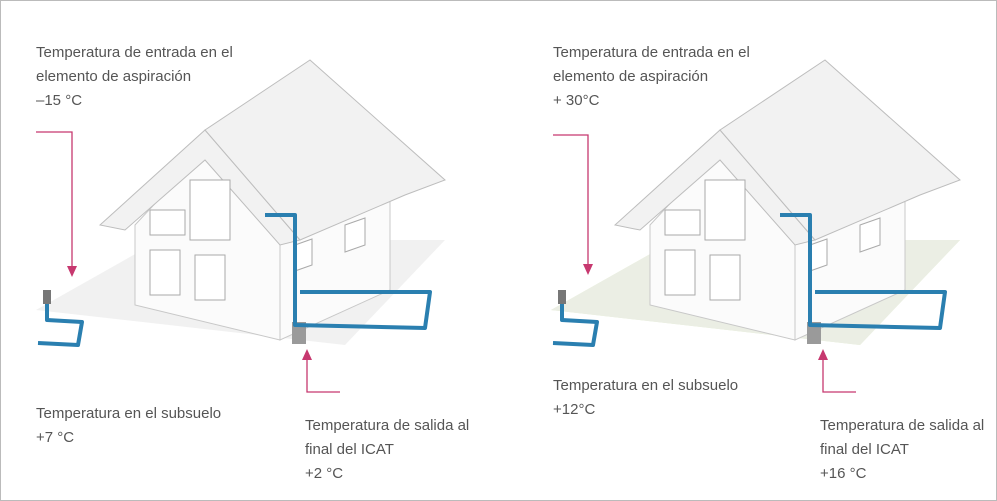 This screenshot has height=501, width=997. I want to click on subsoil-label: +7 °C, so click(55, 437).